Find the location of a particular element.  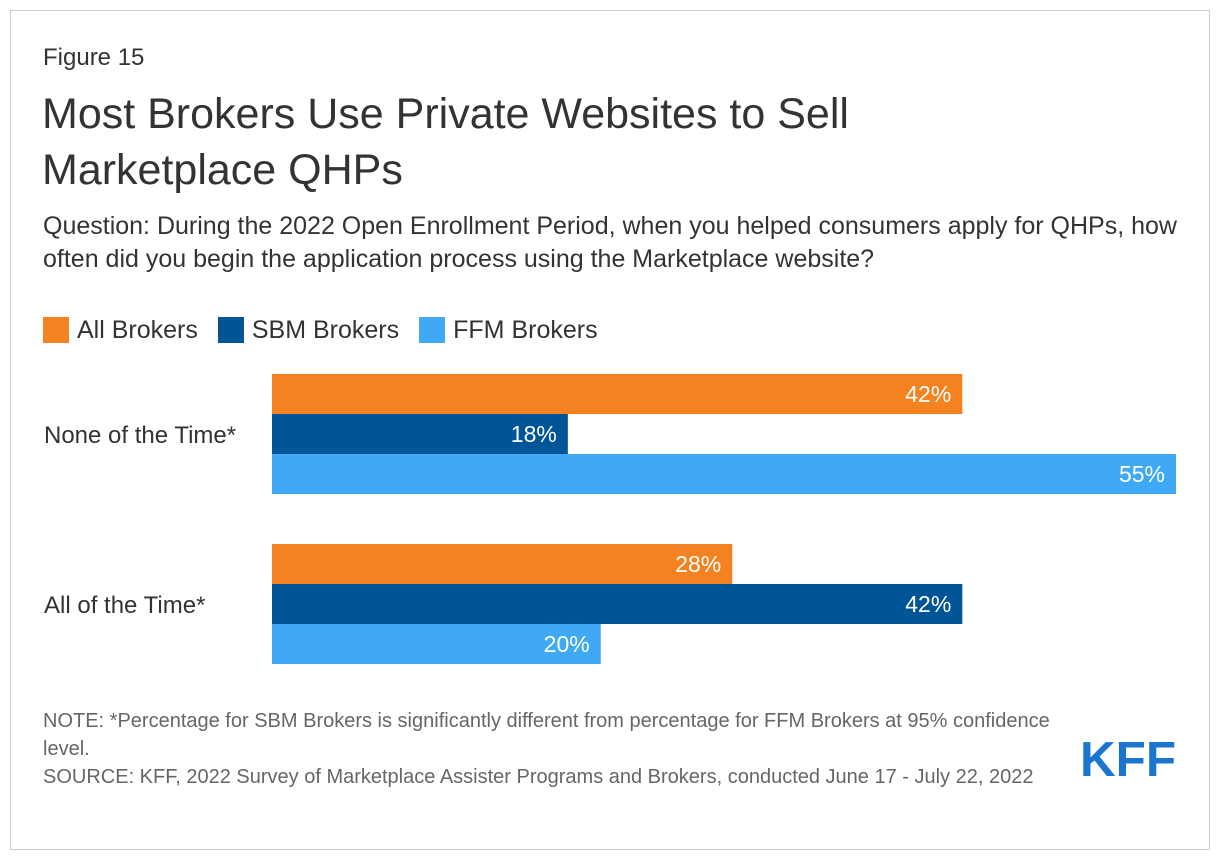

legend-swatch-ffm-brokers is located at coordinates (432, 330).